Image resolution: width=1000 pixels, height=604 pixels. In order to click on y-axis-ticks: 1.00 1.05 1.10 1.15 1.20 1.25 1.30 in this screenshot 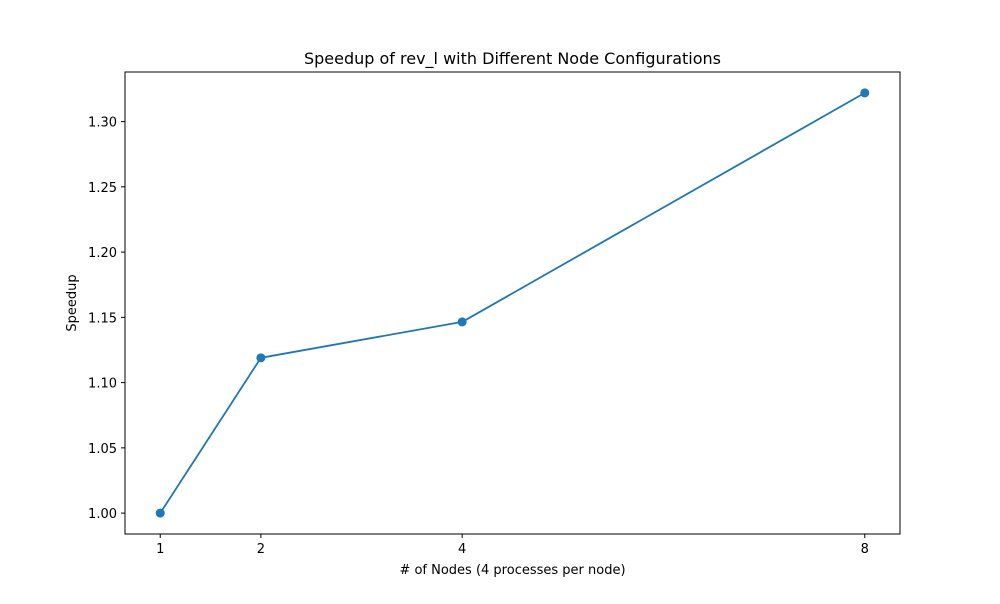, I will do `click(106, 319)`.